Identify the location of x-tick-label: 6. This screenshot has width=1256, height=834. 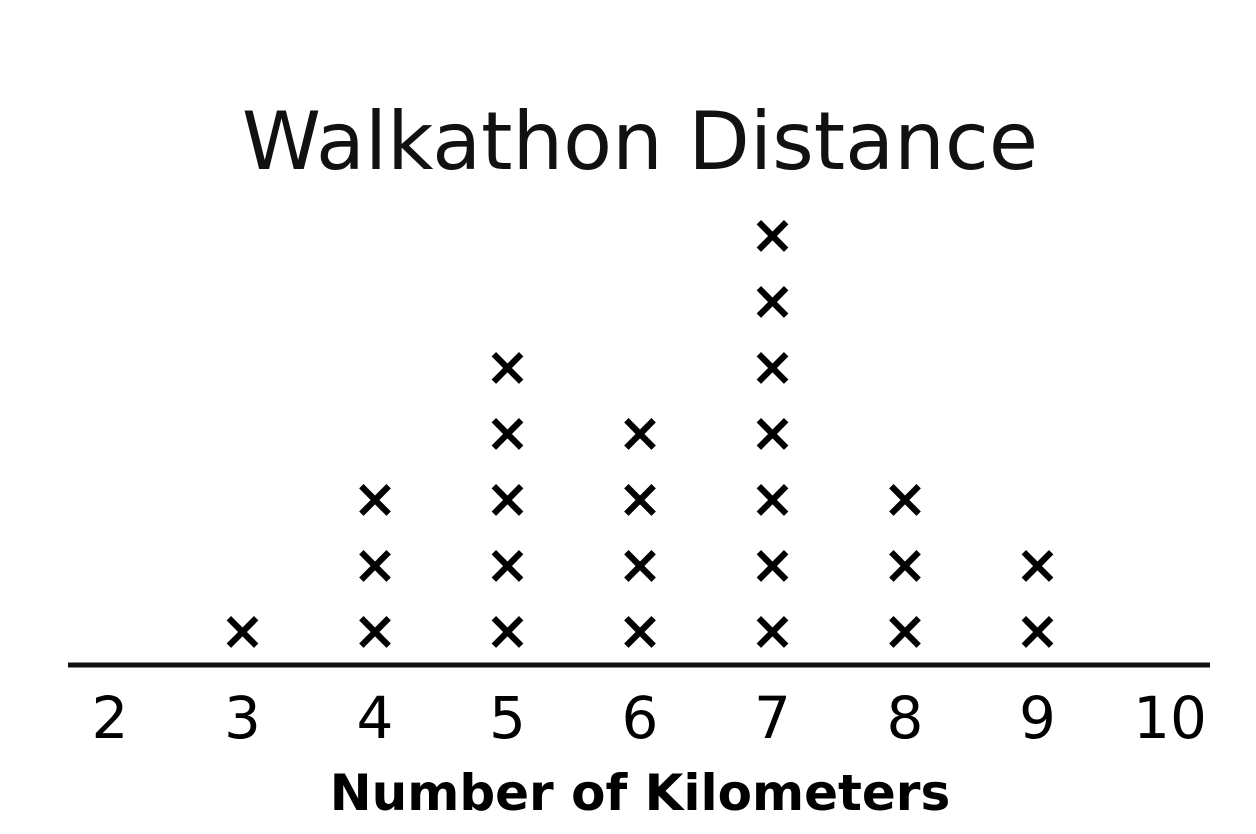
(640, 718).